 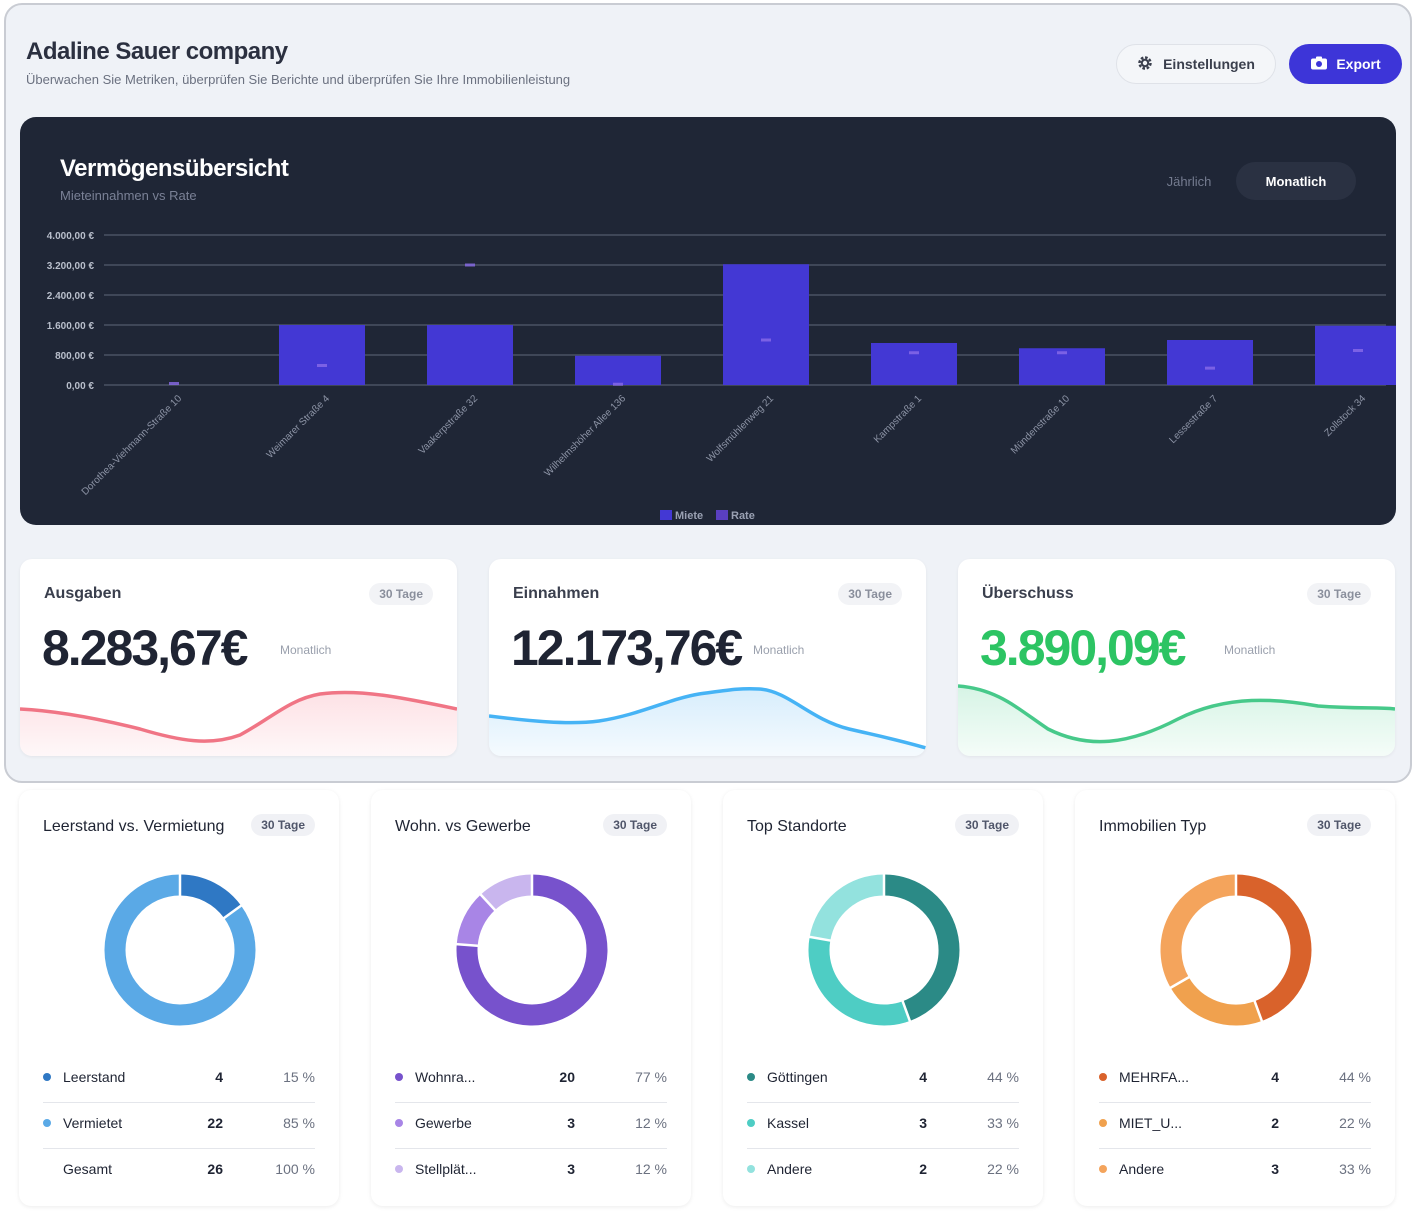 What do you see at coordinates (1041, 425) in the screenshot?
I see `x-tick-label: Mündenstraße 10` at bounding box center [1041, 425].